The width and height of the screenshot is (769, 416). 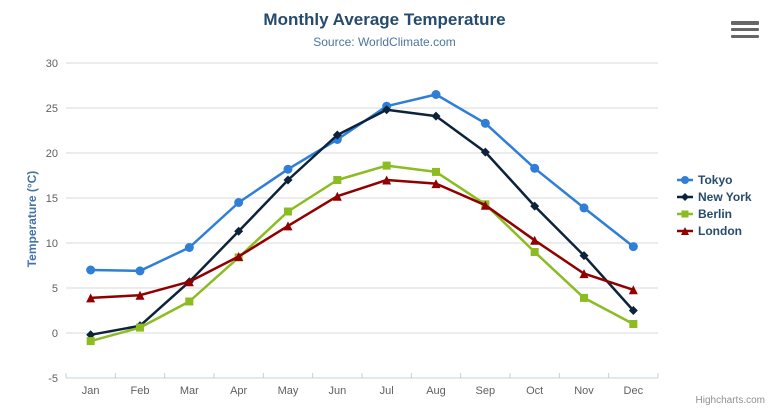 I want to click on legend-item-london: London, so click(x=714, y=230).